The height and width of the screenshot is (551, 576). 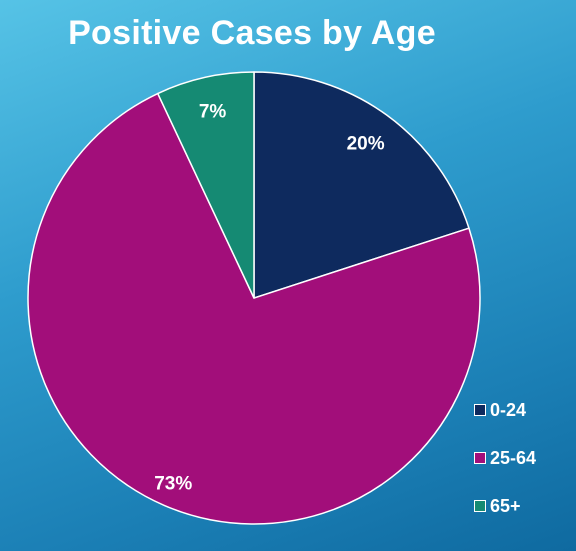 I want to click on legend-item-65-plus: 65+, so click(x=505, y=506).